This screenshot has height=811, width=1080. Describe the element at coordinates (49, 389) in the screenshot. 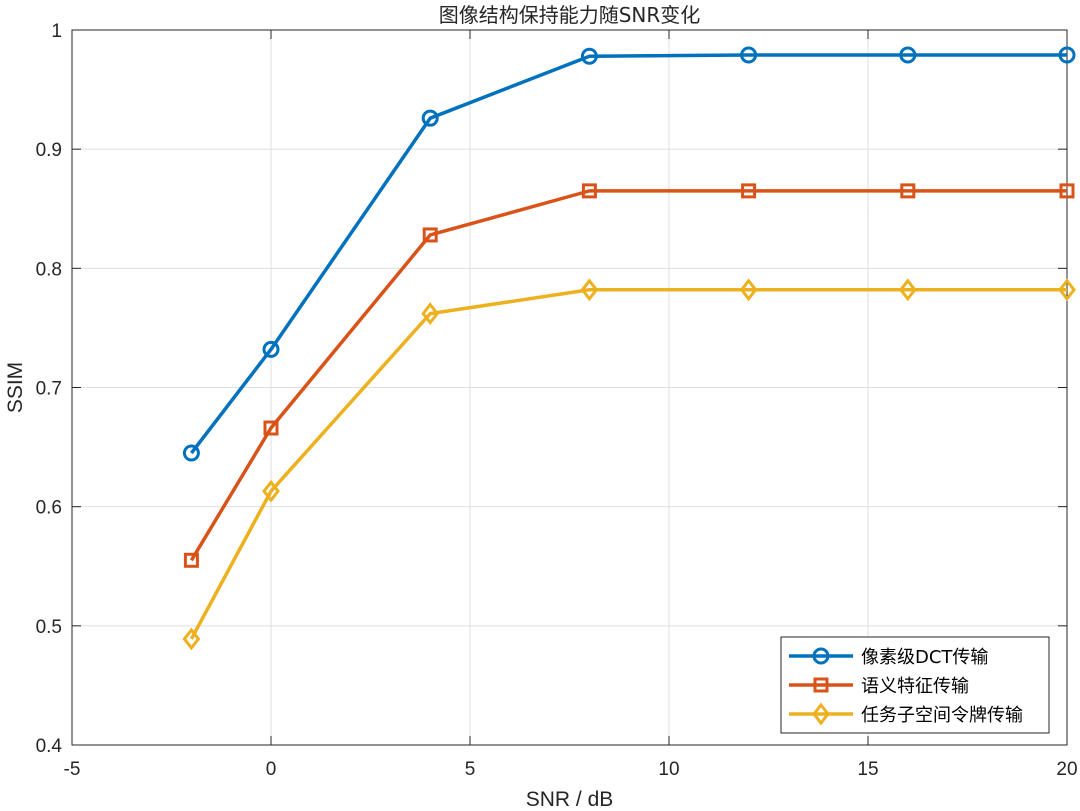

I see `y-tick-label: 0.7` at that location.